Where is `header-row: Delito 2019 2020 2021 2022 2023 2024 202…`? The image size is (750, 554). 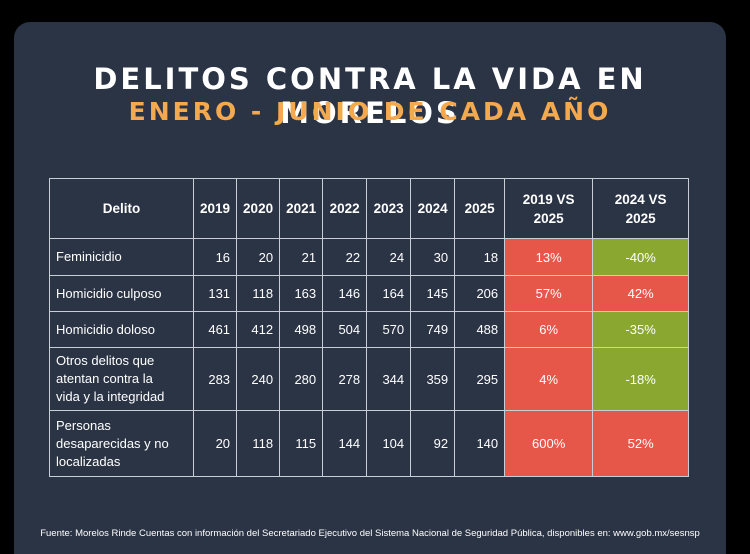
header-row: Delito 2019 2020 2021 2022 2023 2024 202… is located at coordinates (369, 208).